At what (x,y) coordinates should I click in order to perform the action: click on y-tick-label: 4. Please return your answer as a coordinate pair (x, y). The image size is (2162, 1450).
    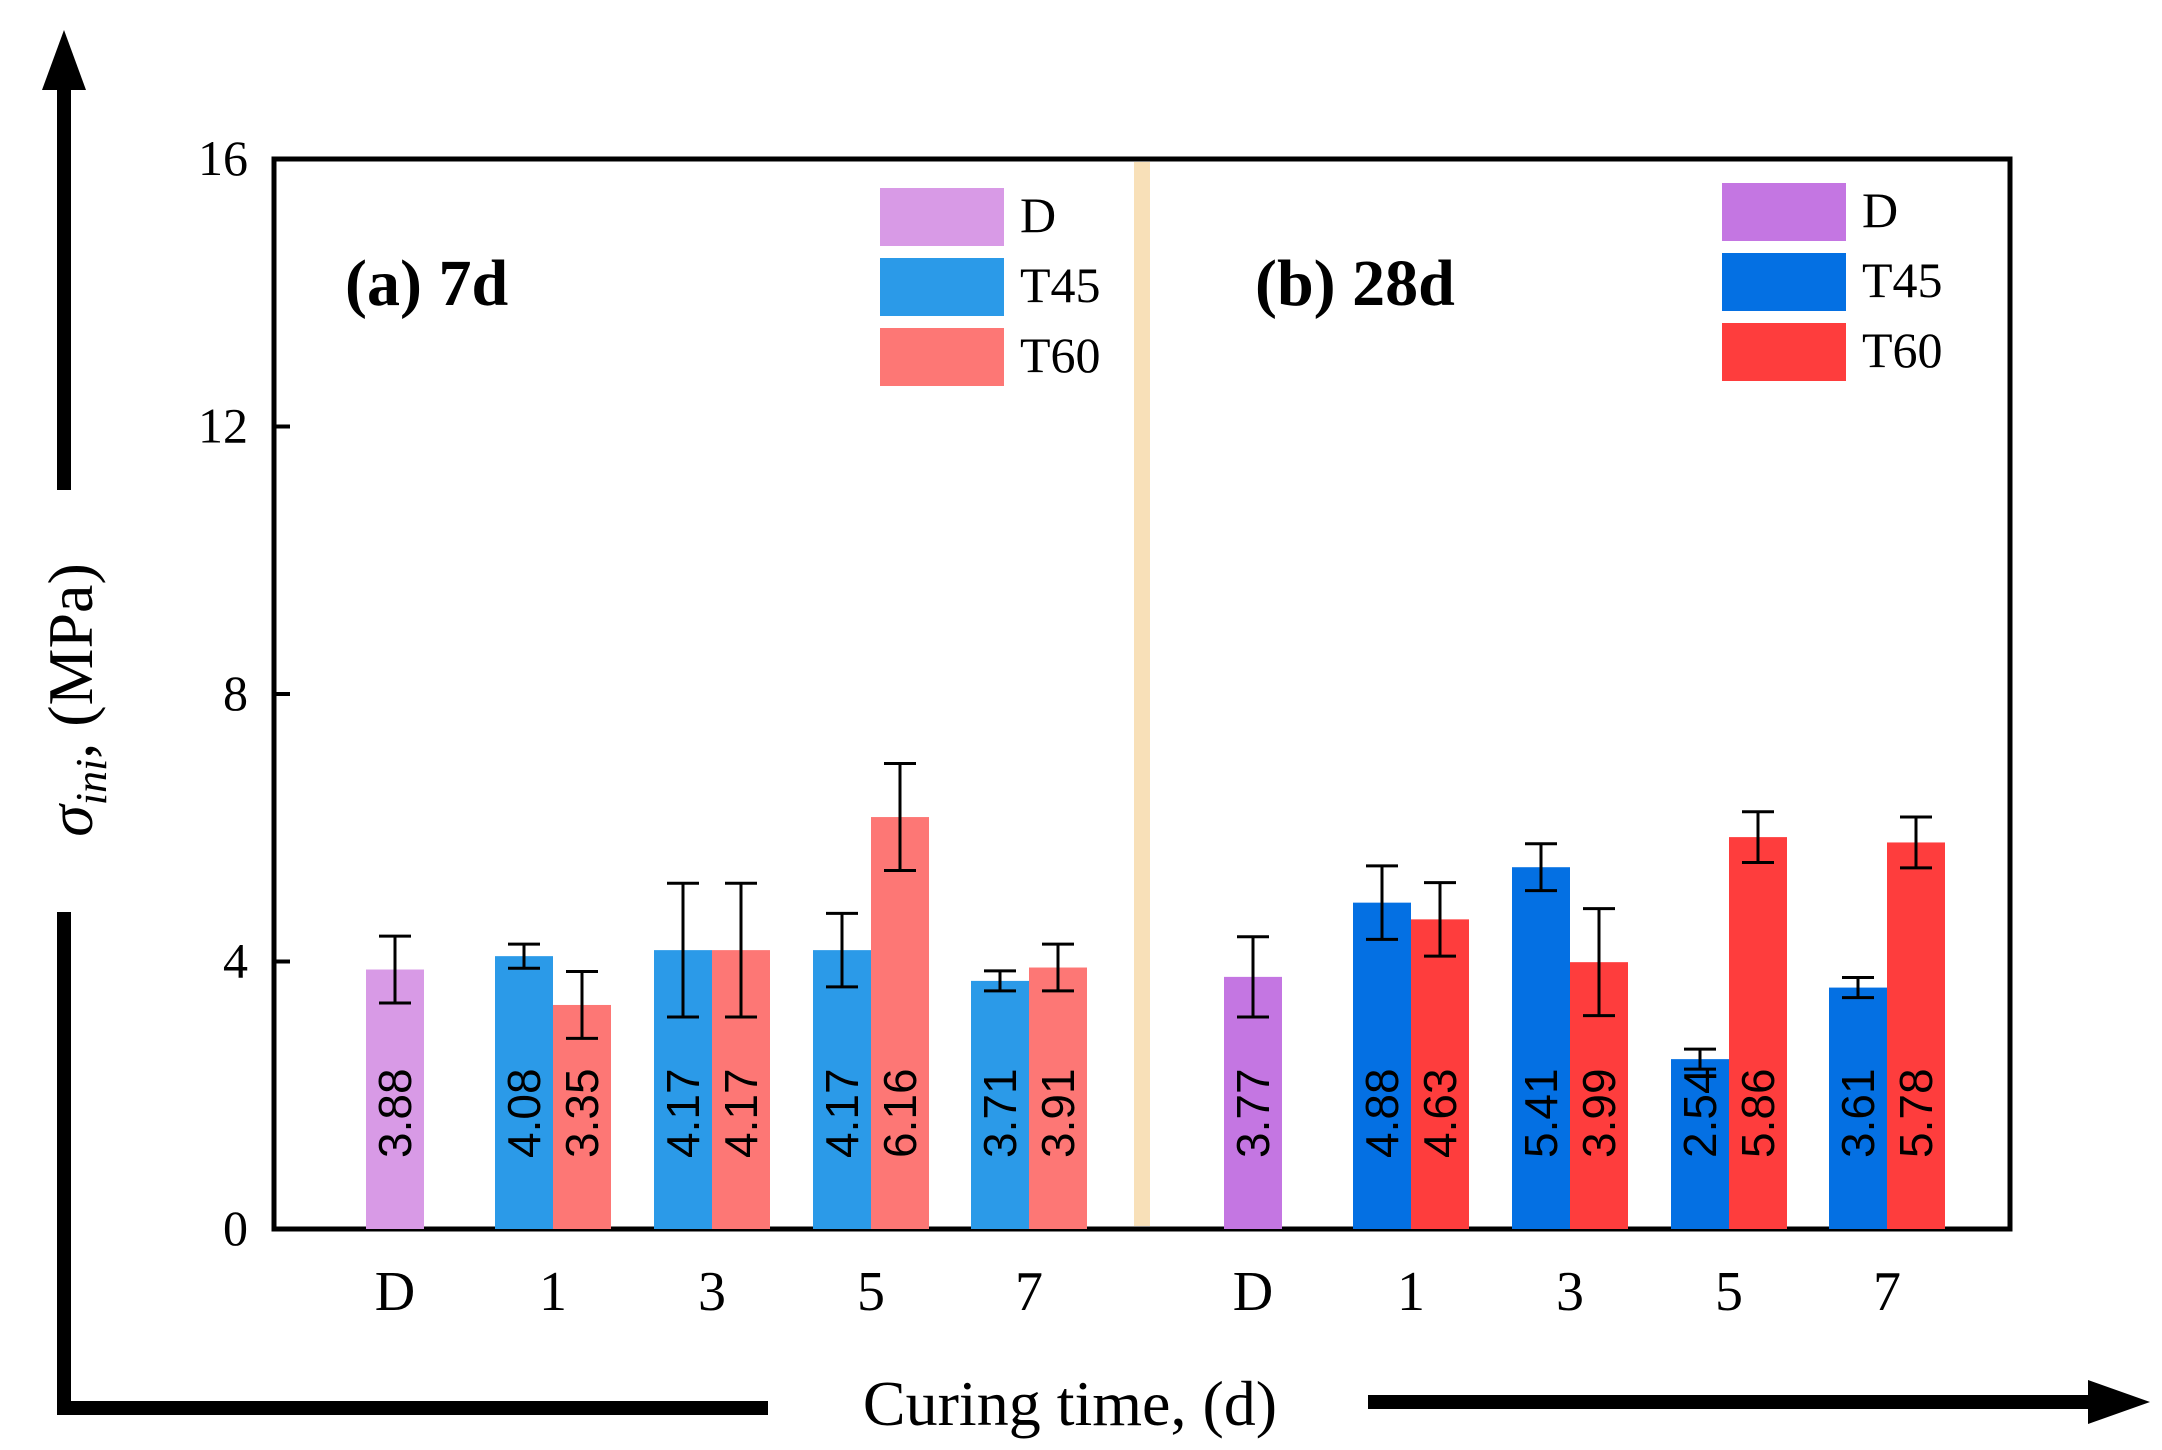
    Looking at the image, I should click on (235, 961).